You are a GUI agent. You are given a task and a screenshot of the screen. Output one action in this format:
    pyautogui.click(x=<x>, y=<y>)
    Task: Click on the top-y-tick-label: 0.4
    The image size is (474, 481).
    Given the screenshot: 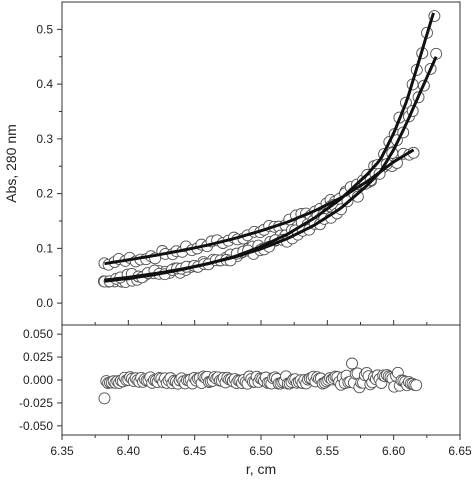 What is the action you would take?
    pyautogui.click(x=44, y=84)
    